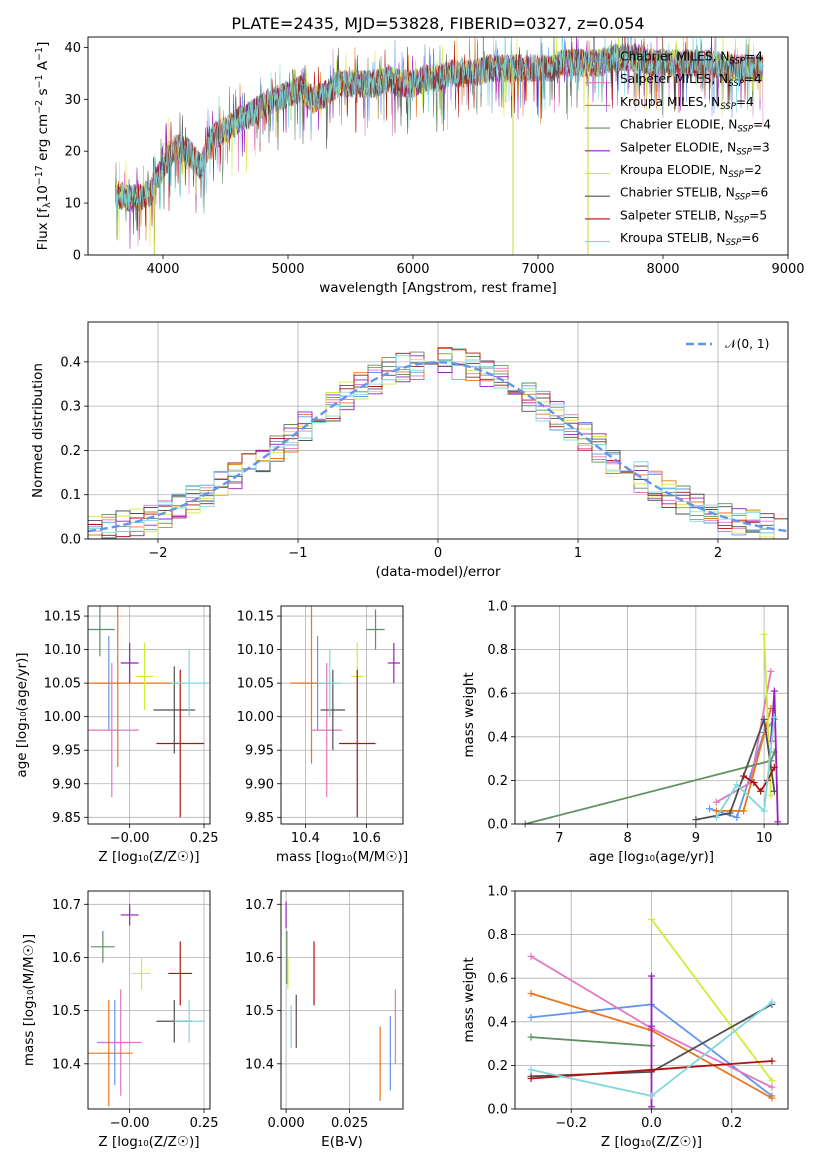 This screenshot has height=1170, width=819. What do you see at coordinates (349, 1123) in the screenshot?
I see `x-tick-label: 0.025` at bounding box center [349, 1123].